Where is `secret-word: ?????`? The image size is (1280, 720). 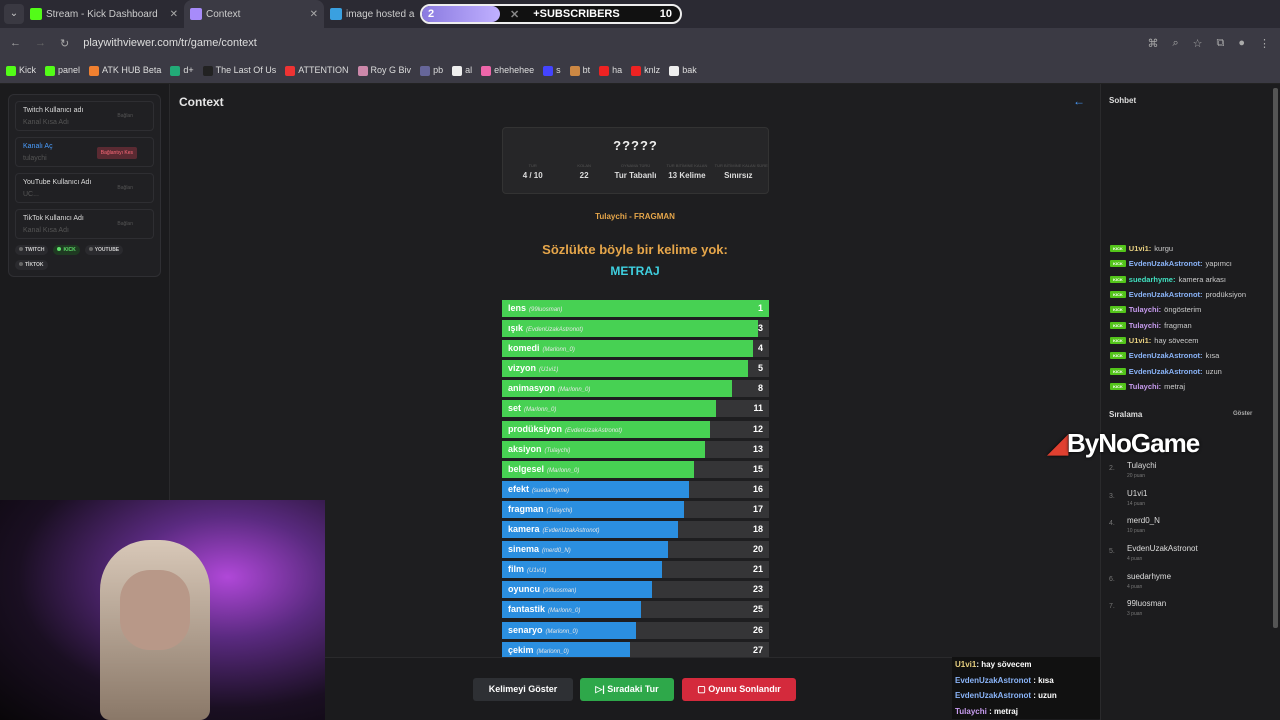
secret-word: ????? is located at coordinates (635, 145).